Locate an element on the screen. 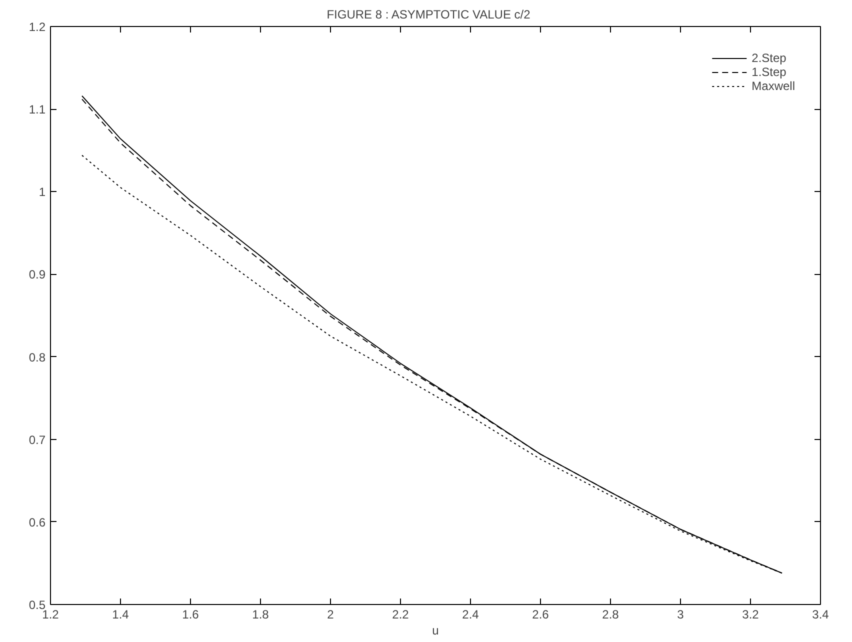 The image size is (852, 642). x-tick-label: 2.4 is located at coordinates (471, 615).